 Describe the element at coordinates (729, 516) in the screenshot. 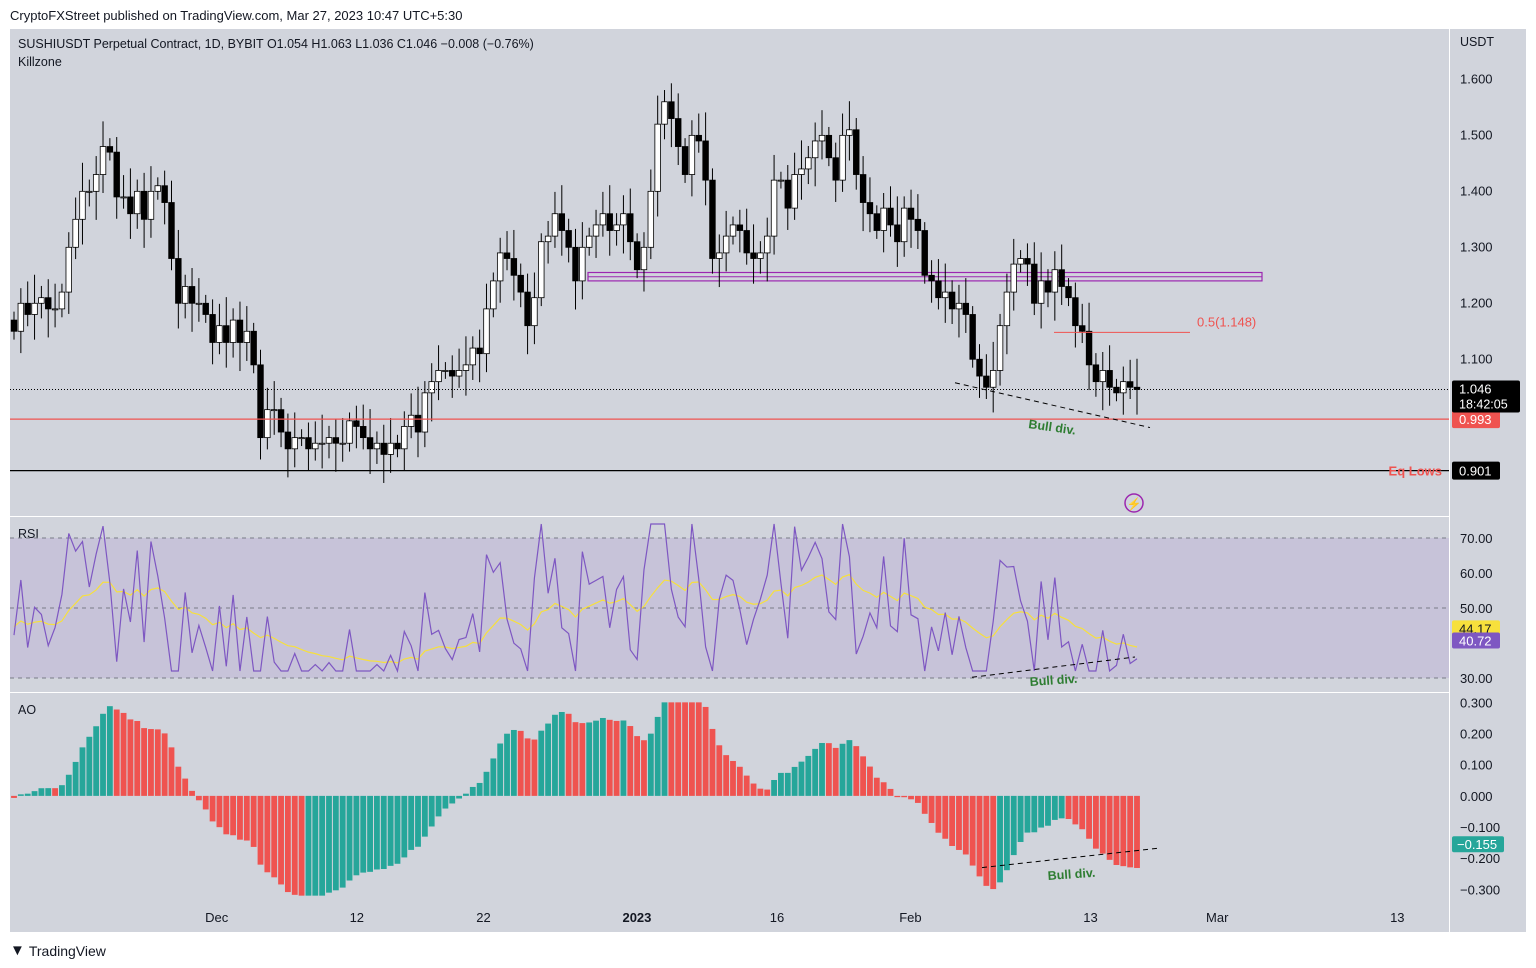

I see `pane-separator` at that location.